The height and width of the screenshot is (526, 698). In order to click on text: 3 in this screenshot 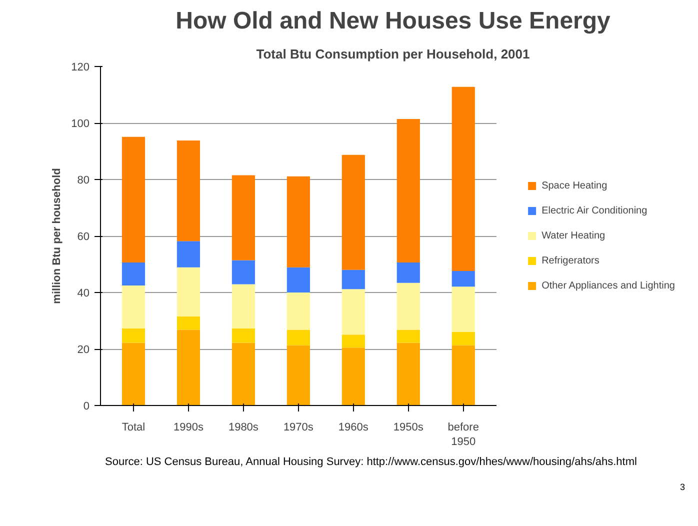, I will do `click(682, 487)`.